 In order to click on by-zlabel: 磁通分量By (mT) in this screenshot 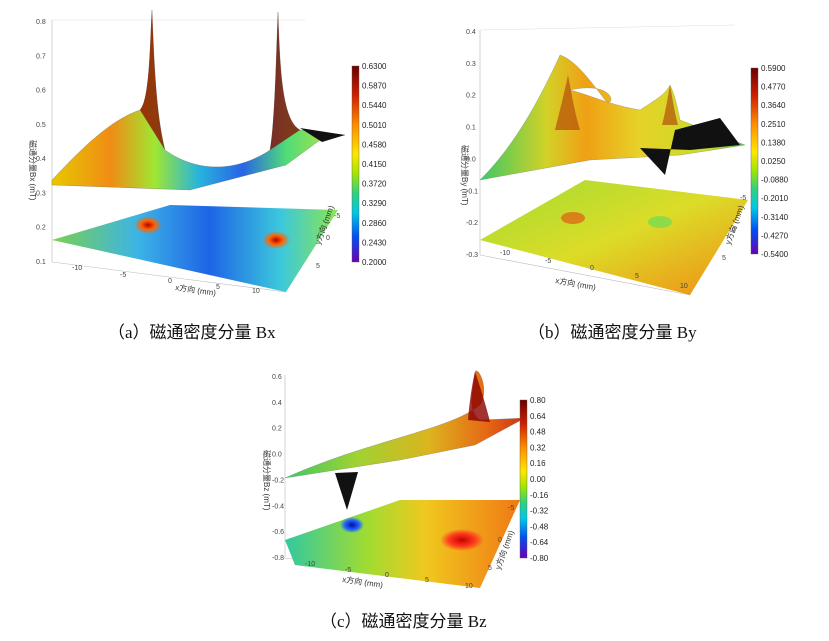, I will do `click(465, 175)`.